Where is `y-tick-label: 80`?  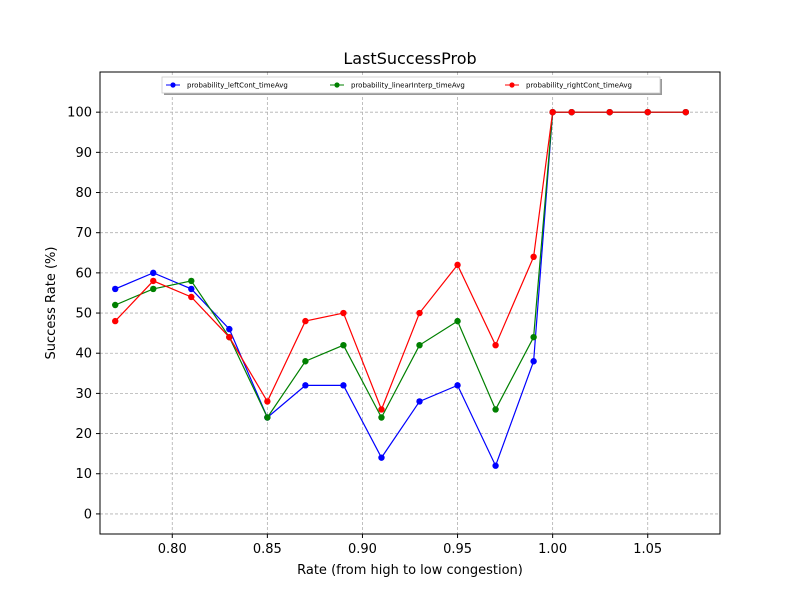 y-tick-label: 80 is located at coordinates (83, 193).